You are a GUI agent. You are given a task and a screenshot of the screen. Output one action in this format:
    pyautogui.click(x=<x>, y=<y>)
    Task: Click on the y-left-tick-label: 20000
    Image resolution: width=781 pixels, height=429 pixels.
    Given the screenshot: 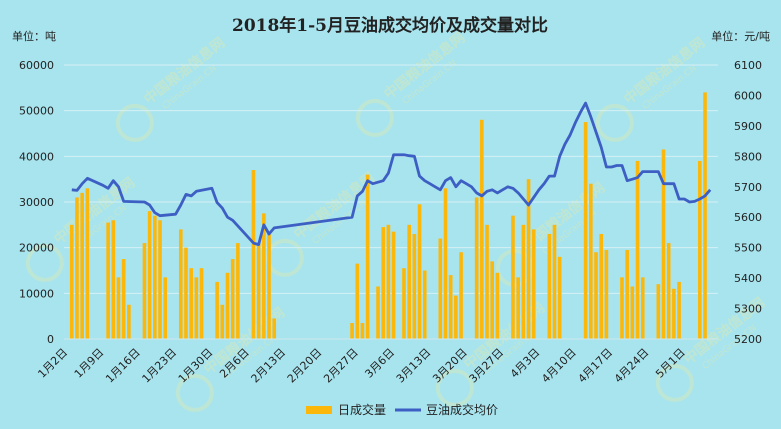 What is the action you would take?
    pyautogui.click(x=36, y=248)
    